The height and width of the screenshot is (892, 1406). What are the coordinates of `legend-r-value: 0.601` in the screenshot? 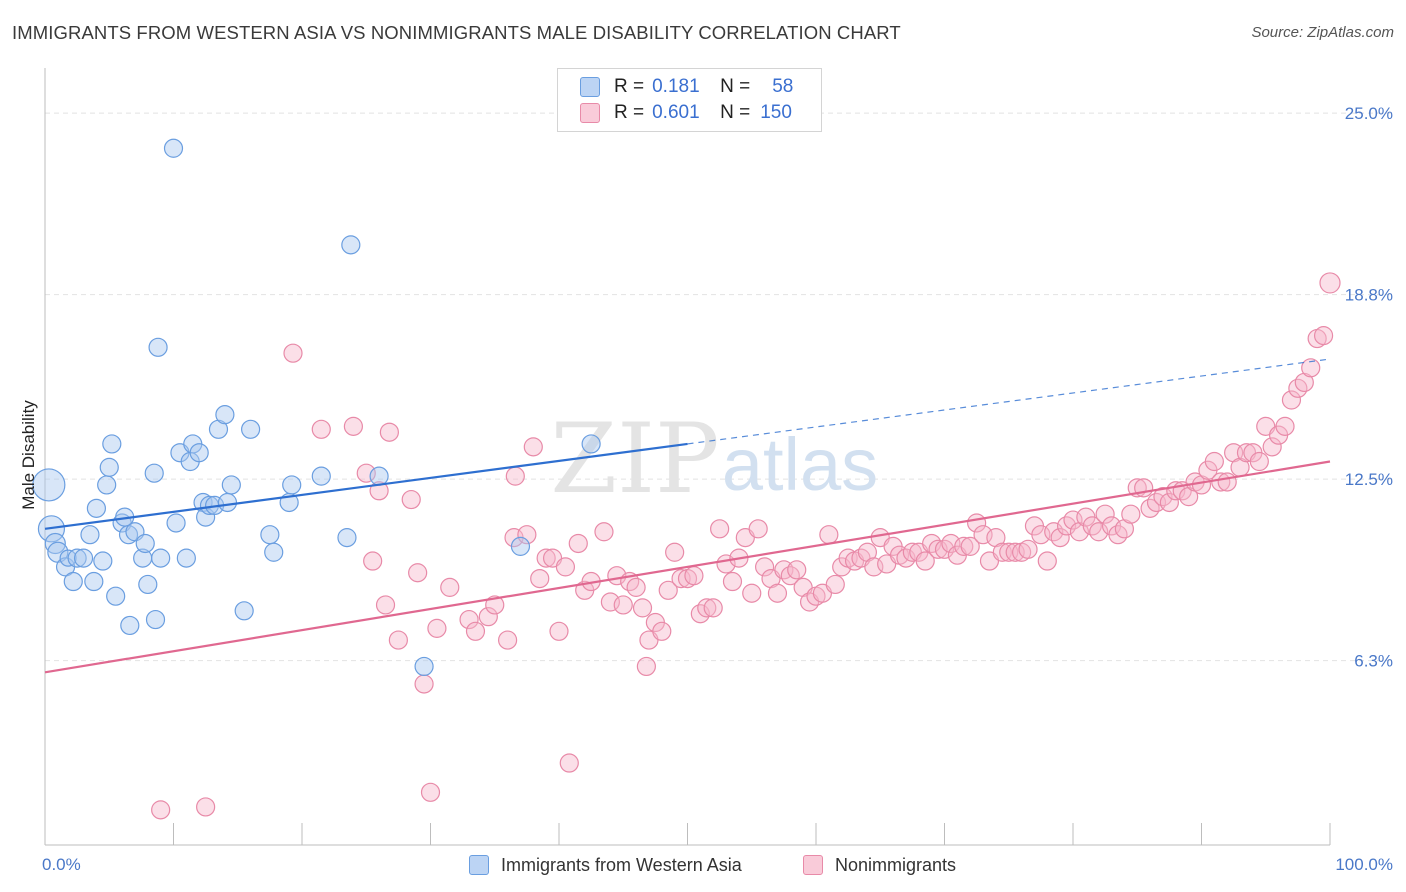 It's located at (676, 112).